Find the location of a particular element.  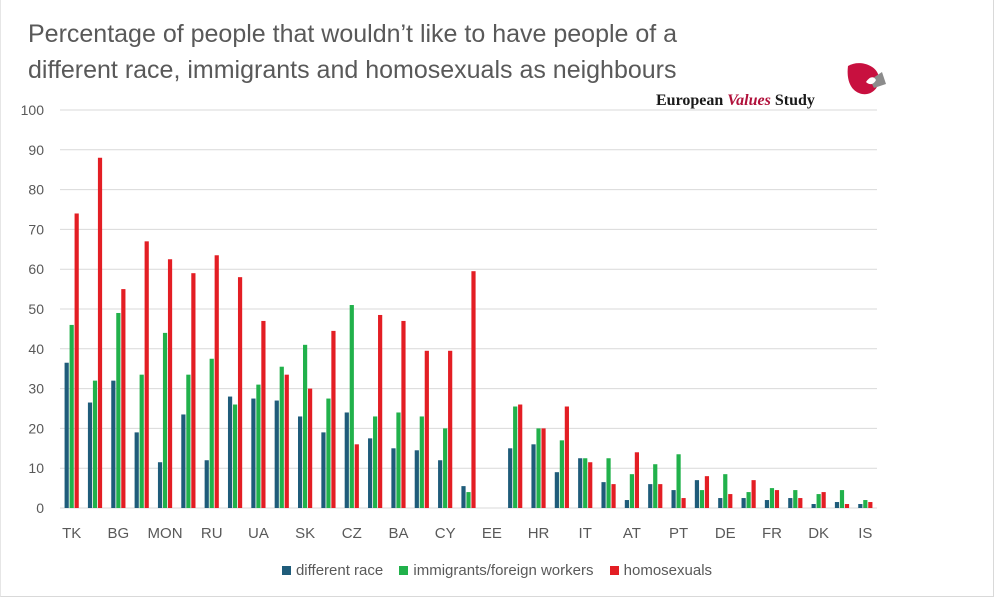

x-tick-label-is: IS is located at coordinates (865, 533).